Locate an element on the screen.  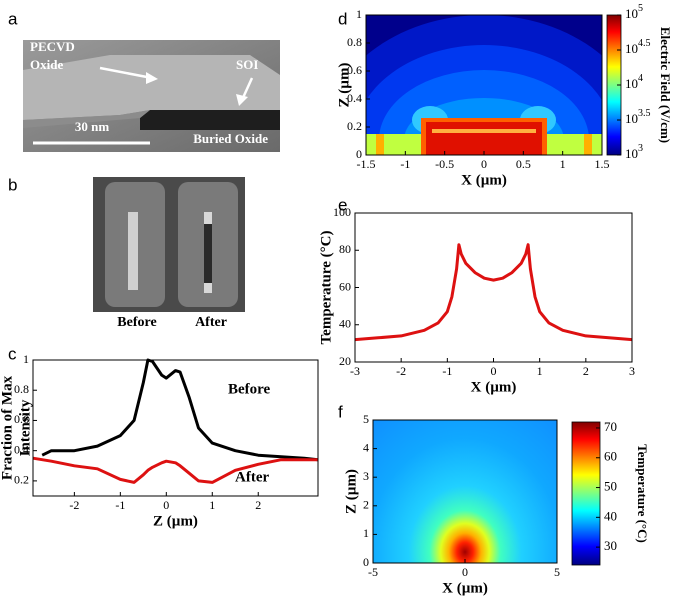
colorbar is located at coordinates (586, 493).